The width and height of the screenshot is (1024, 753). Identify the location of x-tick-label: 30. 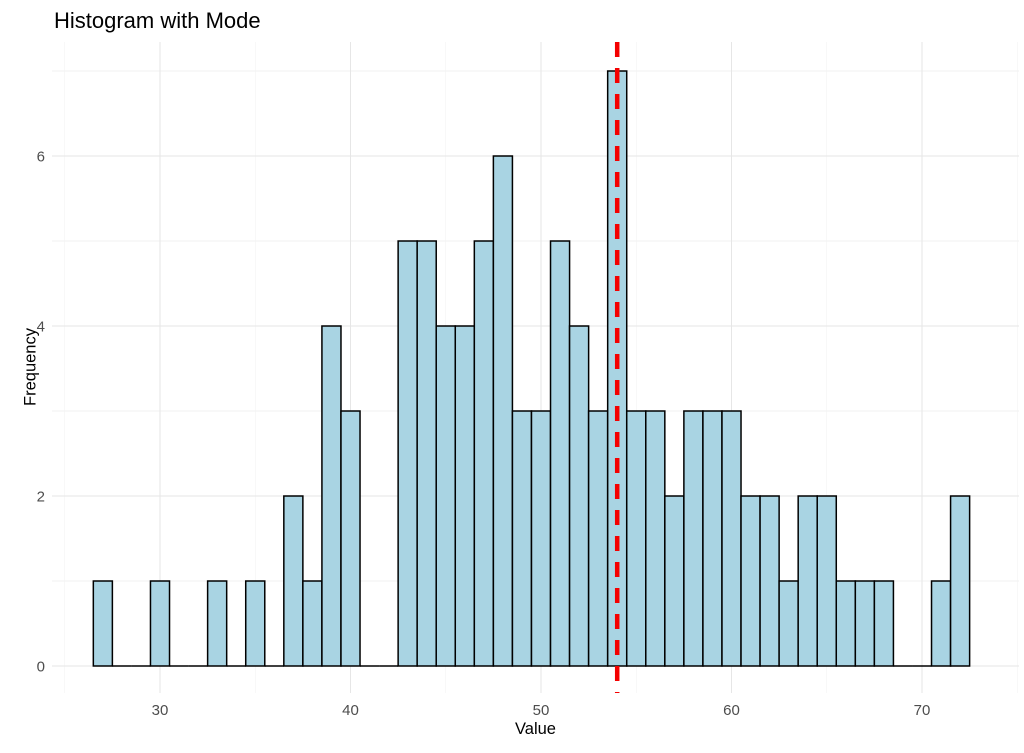
(160, 710).